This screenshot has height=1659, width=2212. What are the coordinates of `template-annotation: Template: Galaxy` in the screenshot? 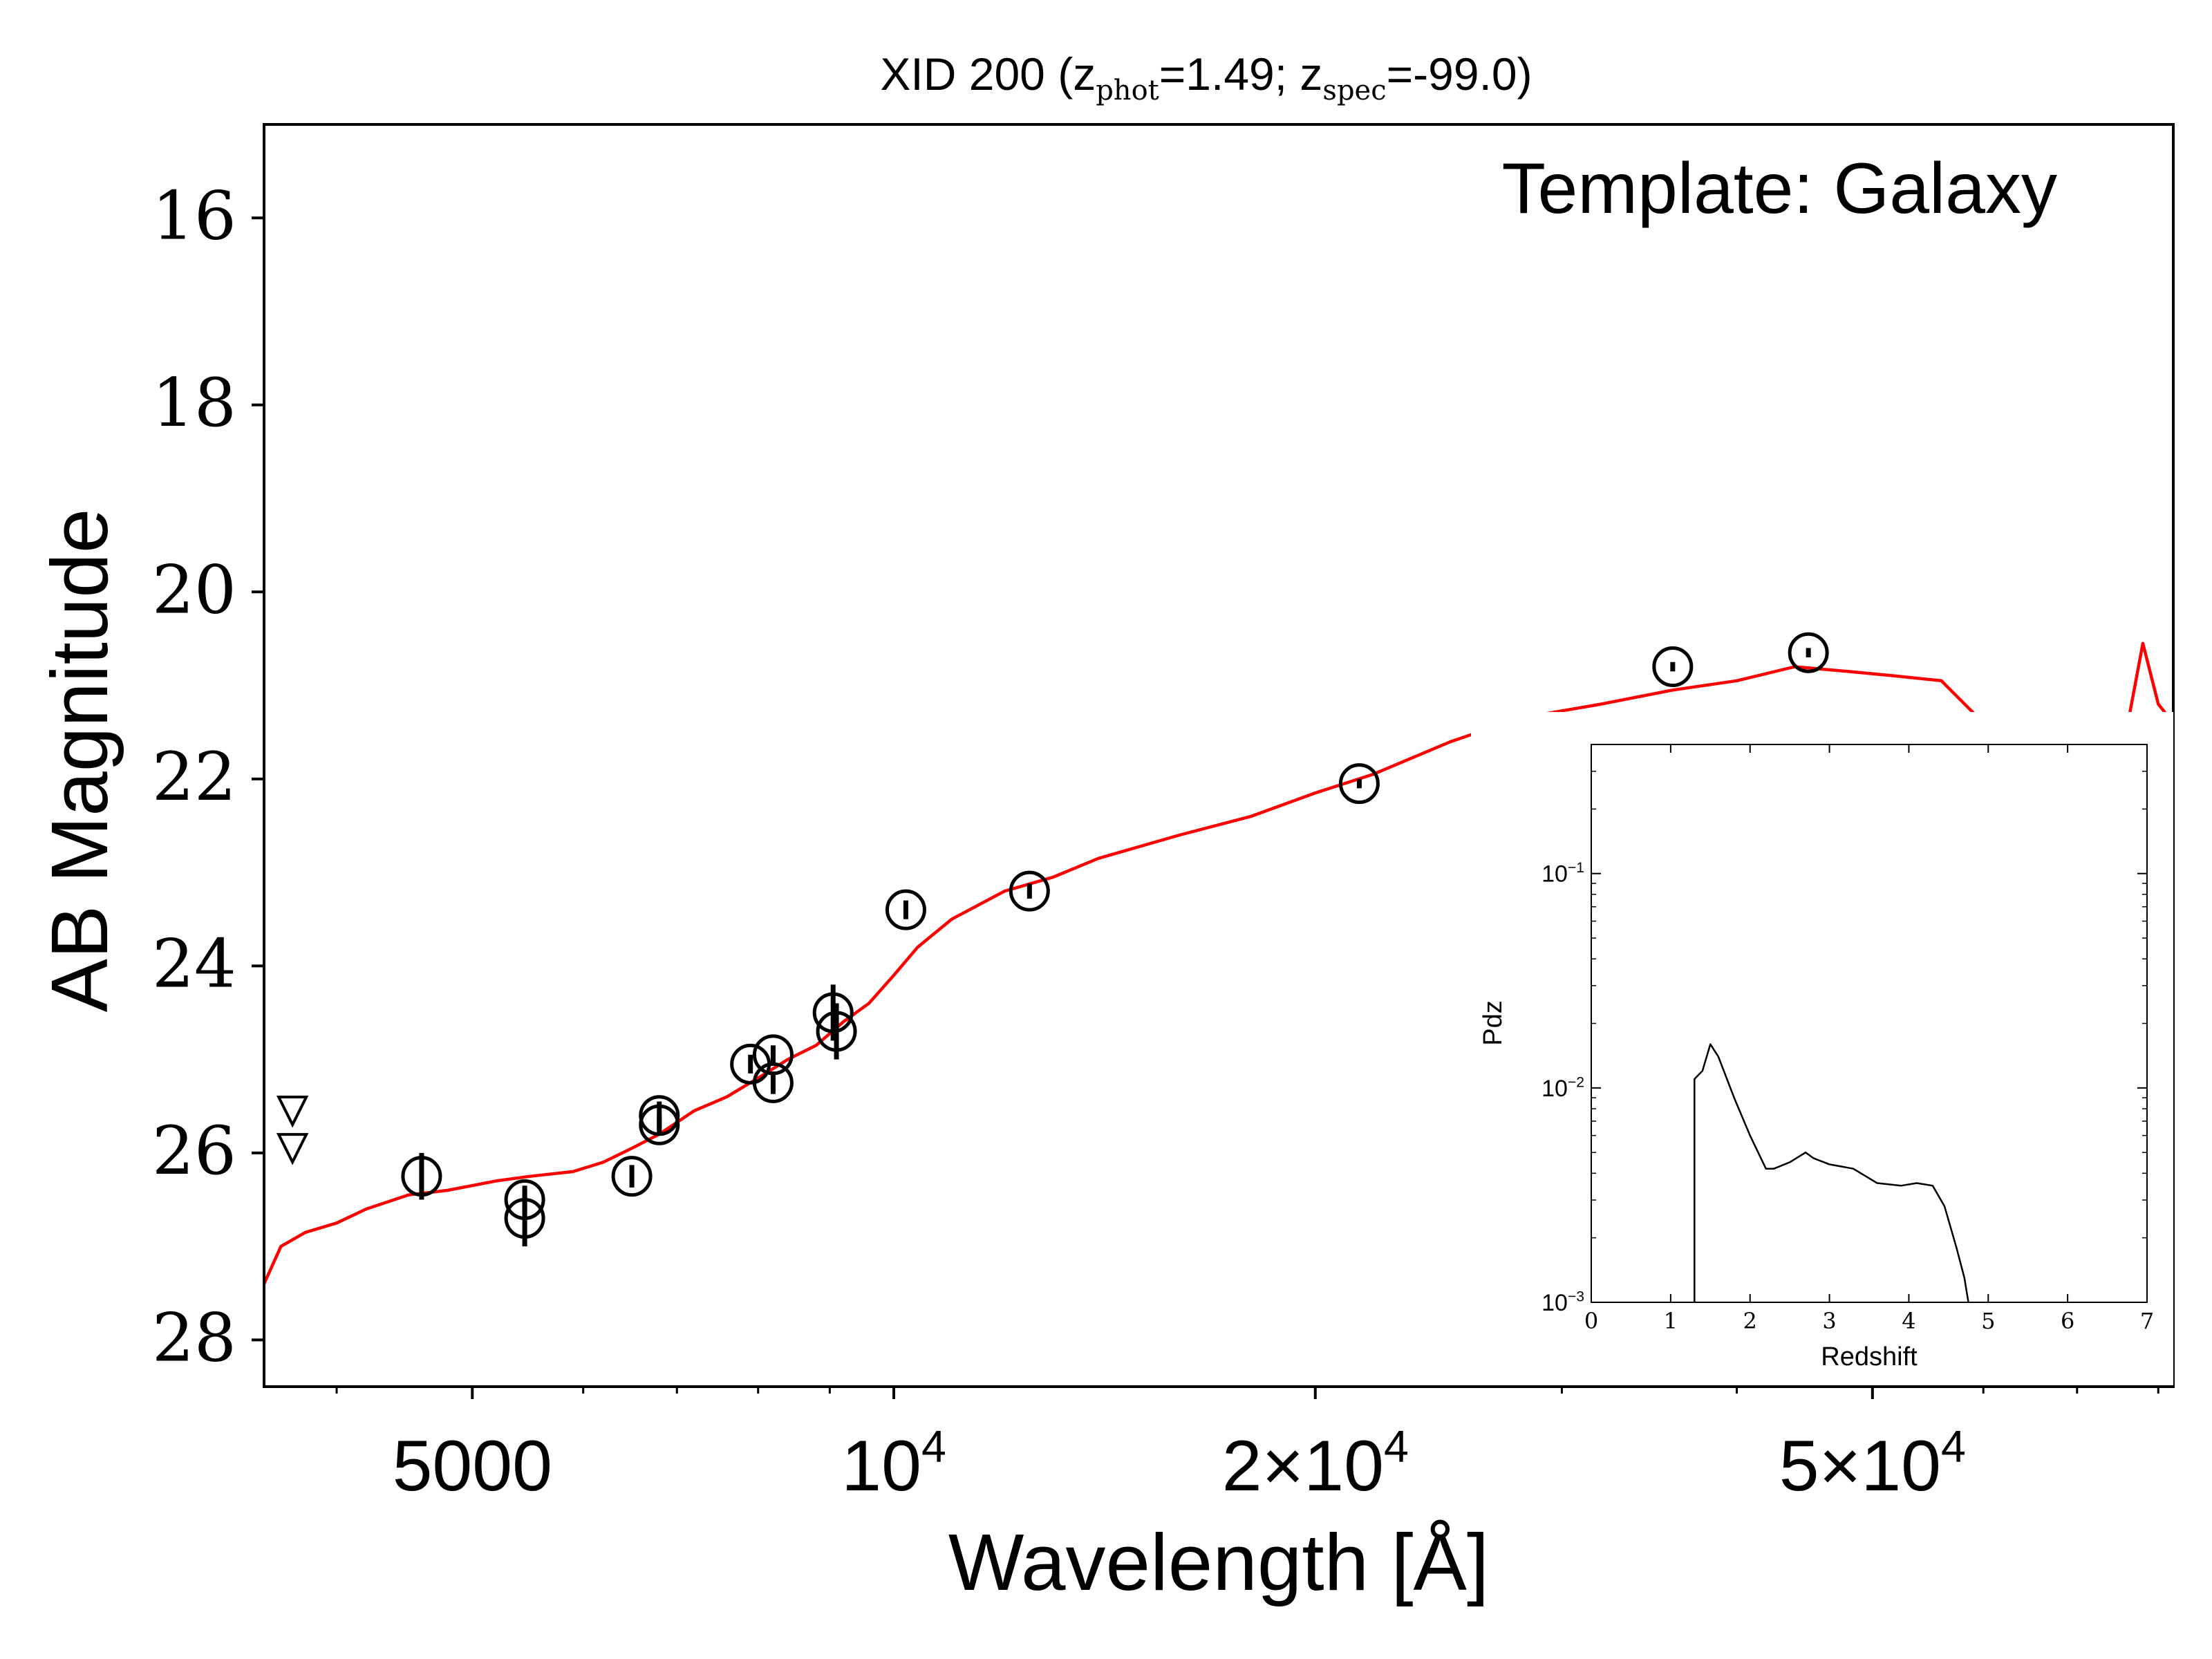 It's located at (1779, 189).